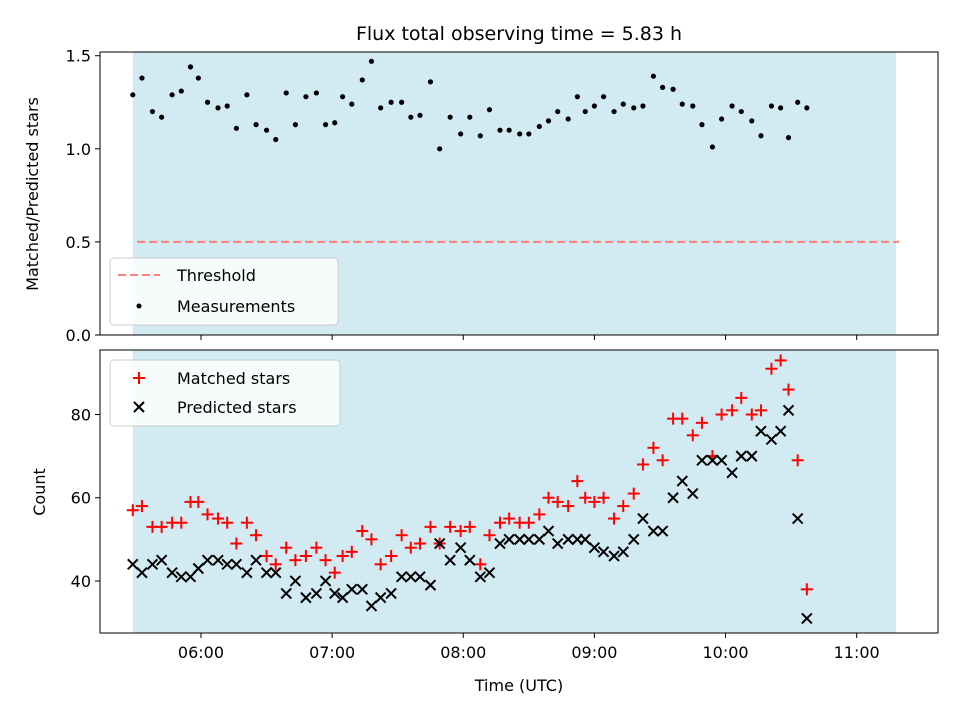  Describe the element at coordinates (81, 498) in the screenshot. I see `y-tick-label: 60` at that location.